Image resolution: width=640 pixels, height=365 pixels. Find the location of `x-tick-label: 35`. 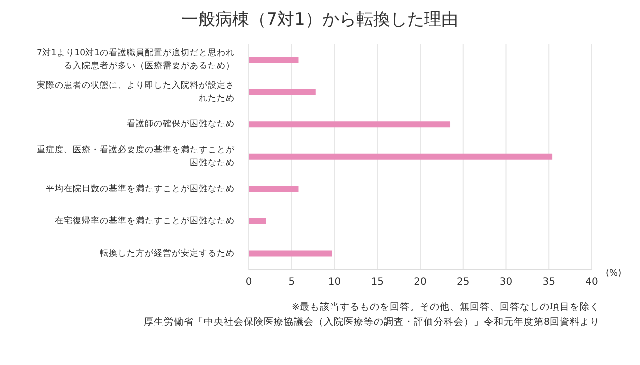

x-tick-label: 35 is located at coordinates (549, 282).